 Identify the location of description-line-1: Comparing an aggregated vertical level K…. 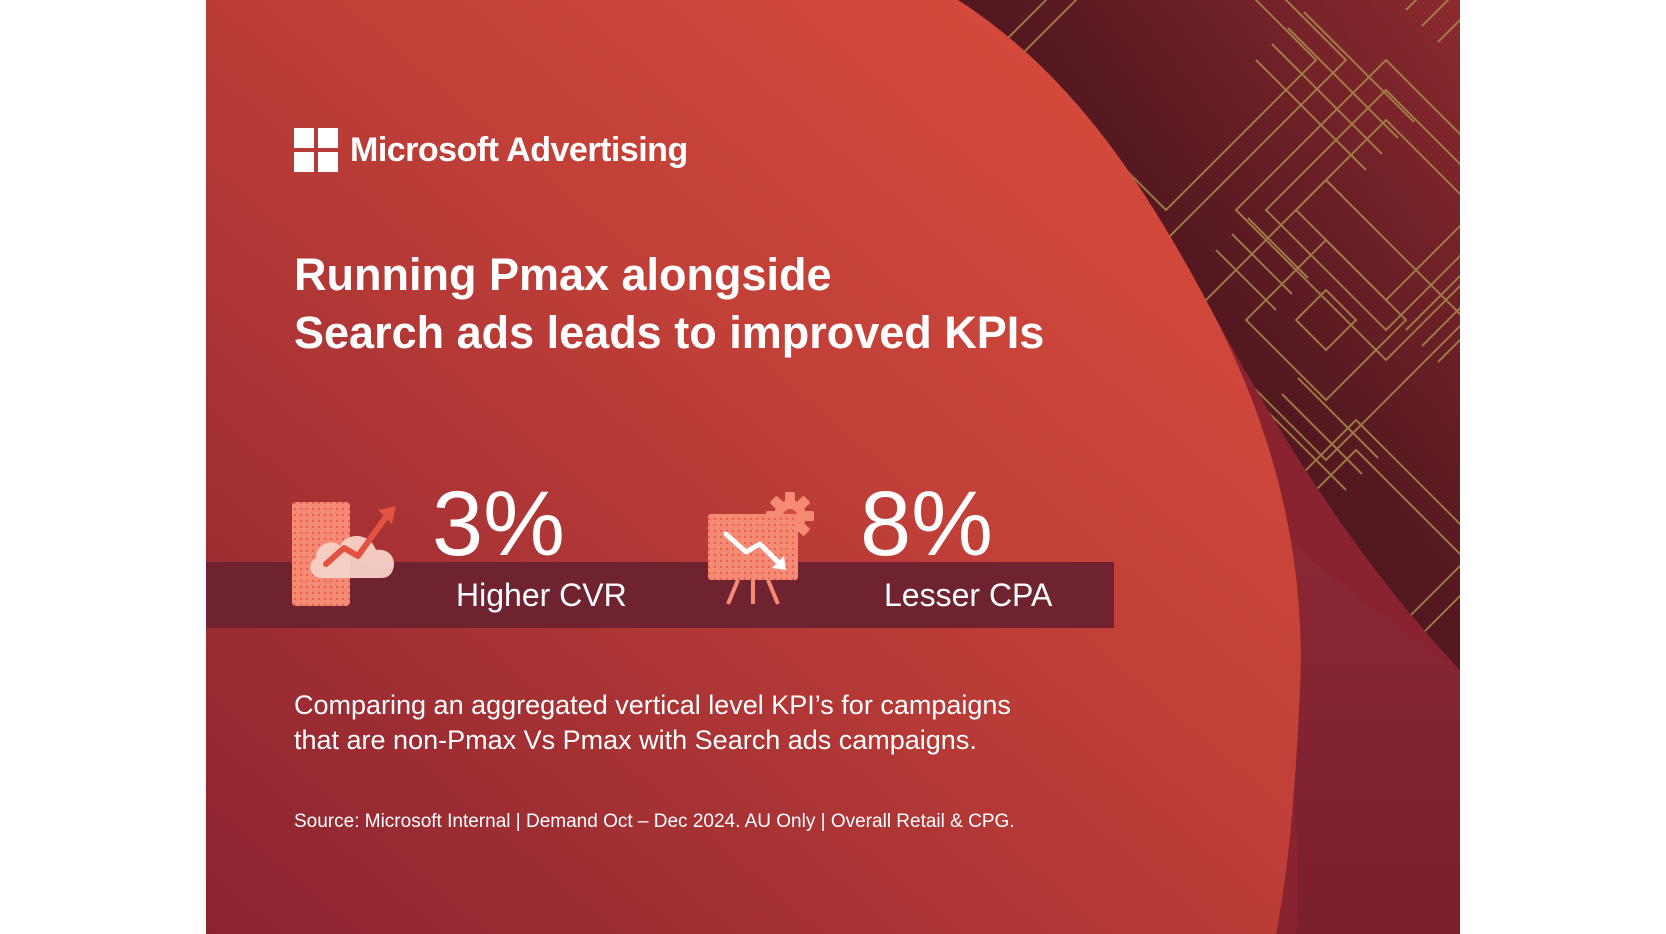
(652, 705).